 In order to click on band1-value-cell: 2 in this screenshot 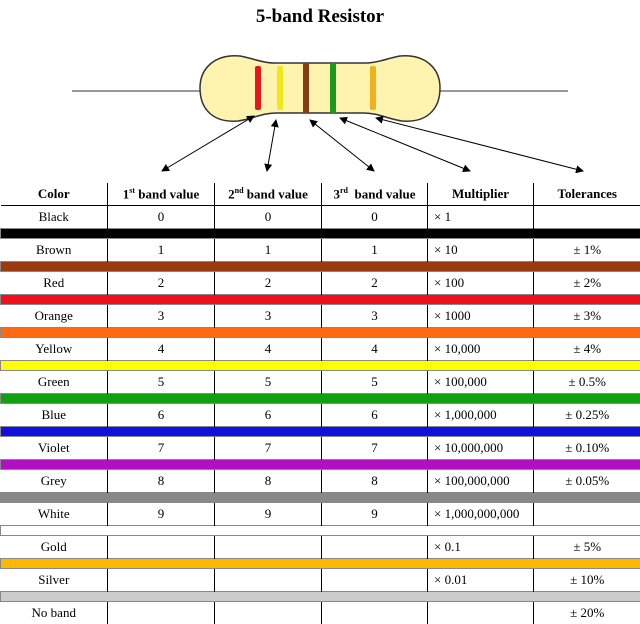, I will do `click(161, 283)`.